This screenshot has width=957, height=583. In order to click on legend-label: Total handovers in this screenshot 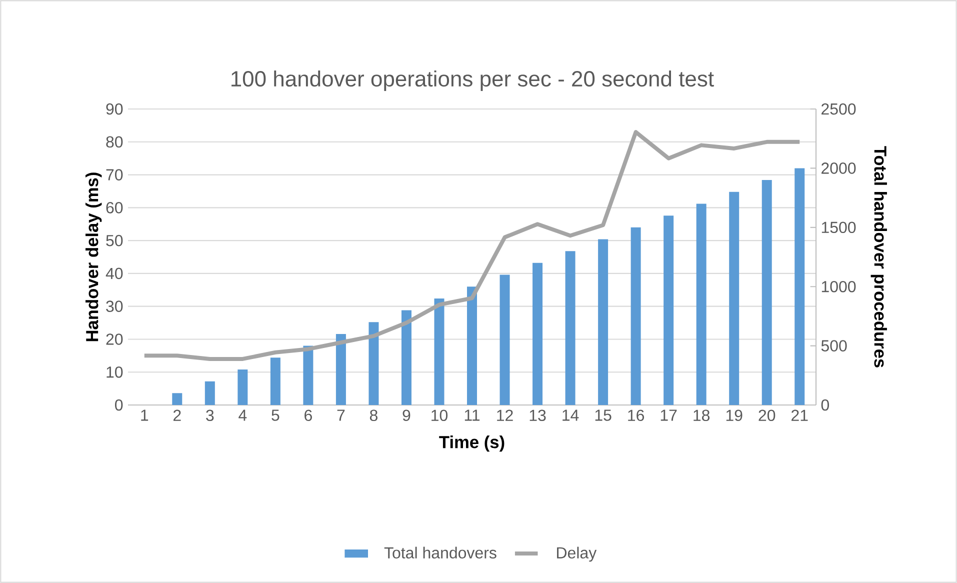, I will do `click(440, 552)`.